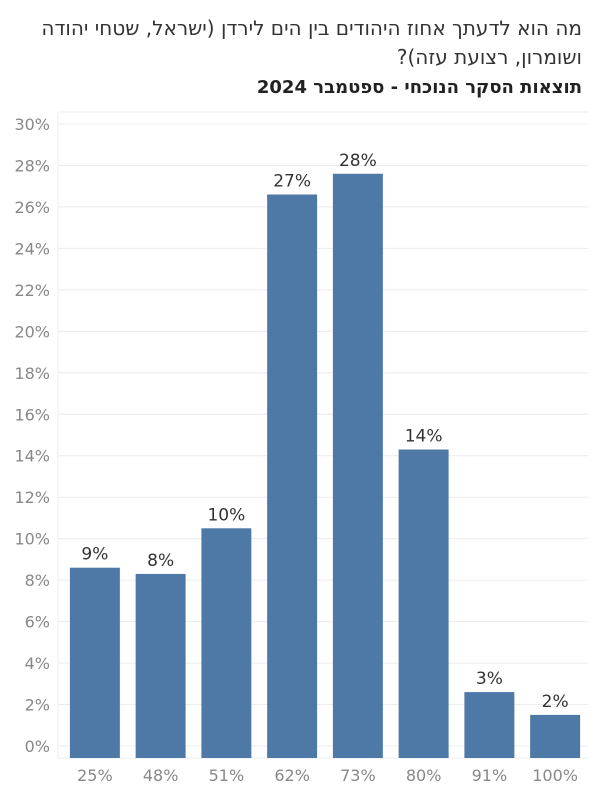 The height and width of the screenshot is (800, 600). What do you see at coordinates (226, 515) in the screenshot?
I see `data-label: 10%` at bounding box center [226, 515].